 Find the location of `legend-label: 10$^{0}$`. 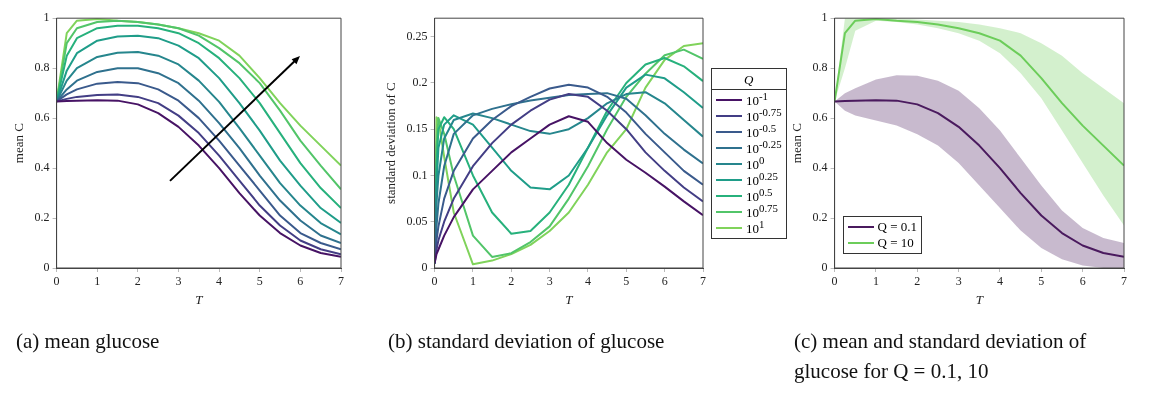

legend-label: 10$^{0}$ is located at coordinates (755, 163).